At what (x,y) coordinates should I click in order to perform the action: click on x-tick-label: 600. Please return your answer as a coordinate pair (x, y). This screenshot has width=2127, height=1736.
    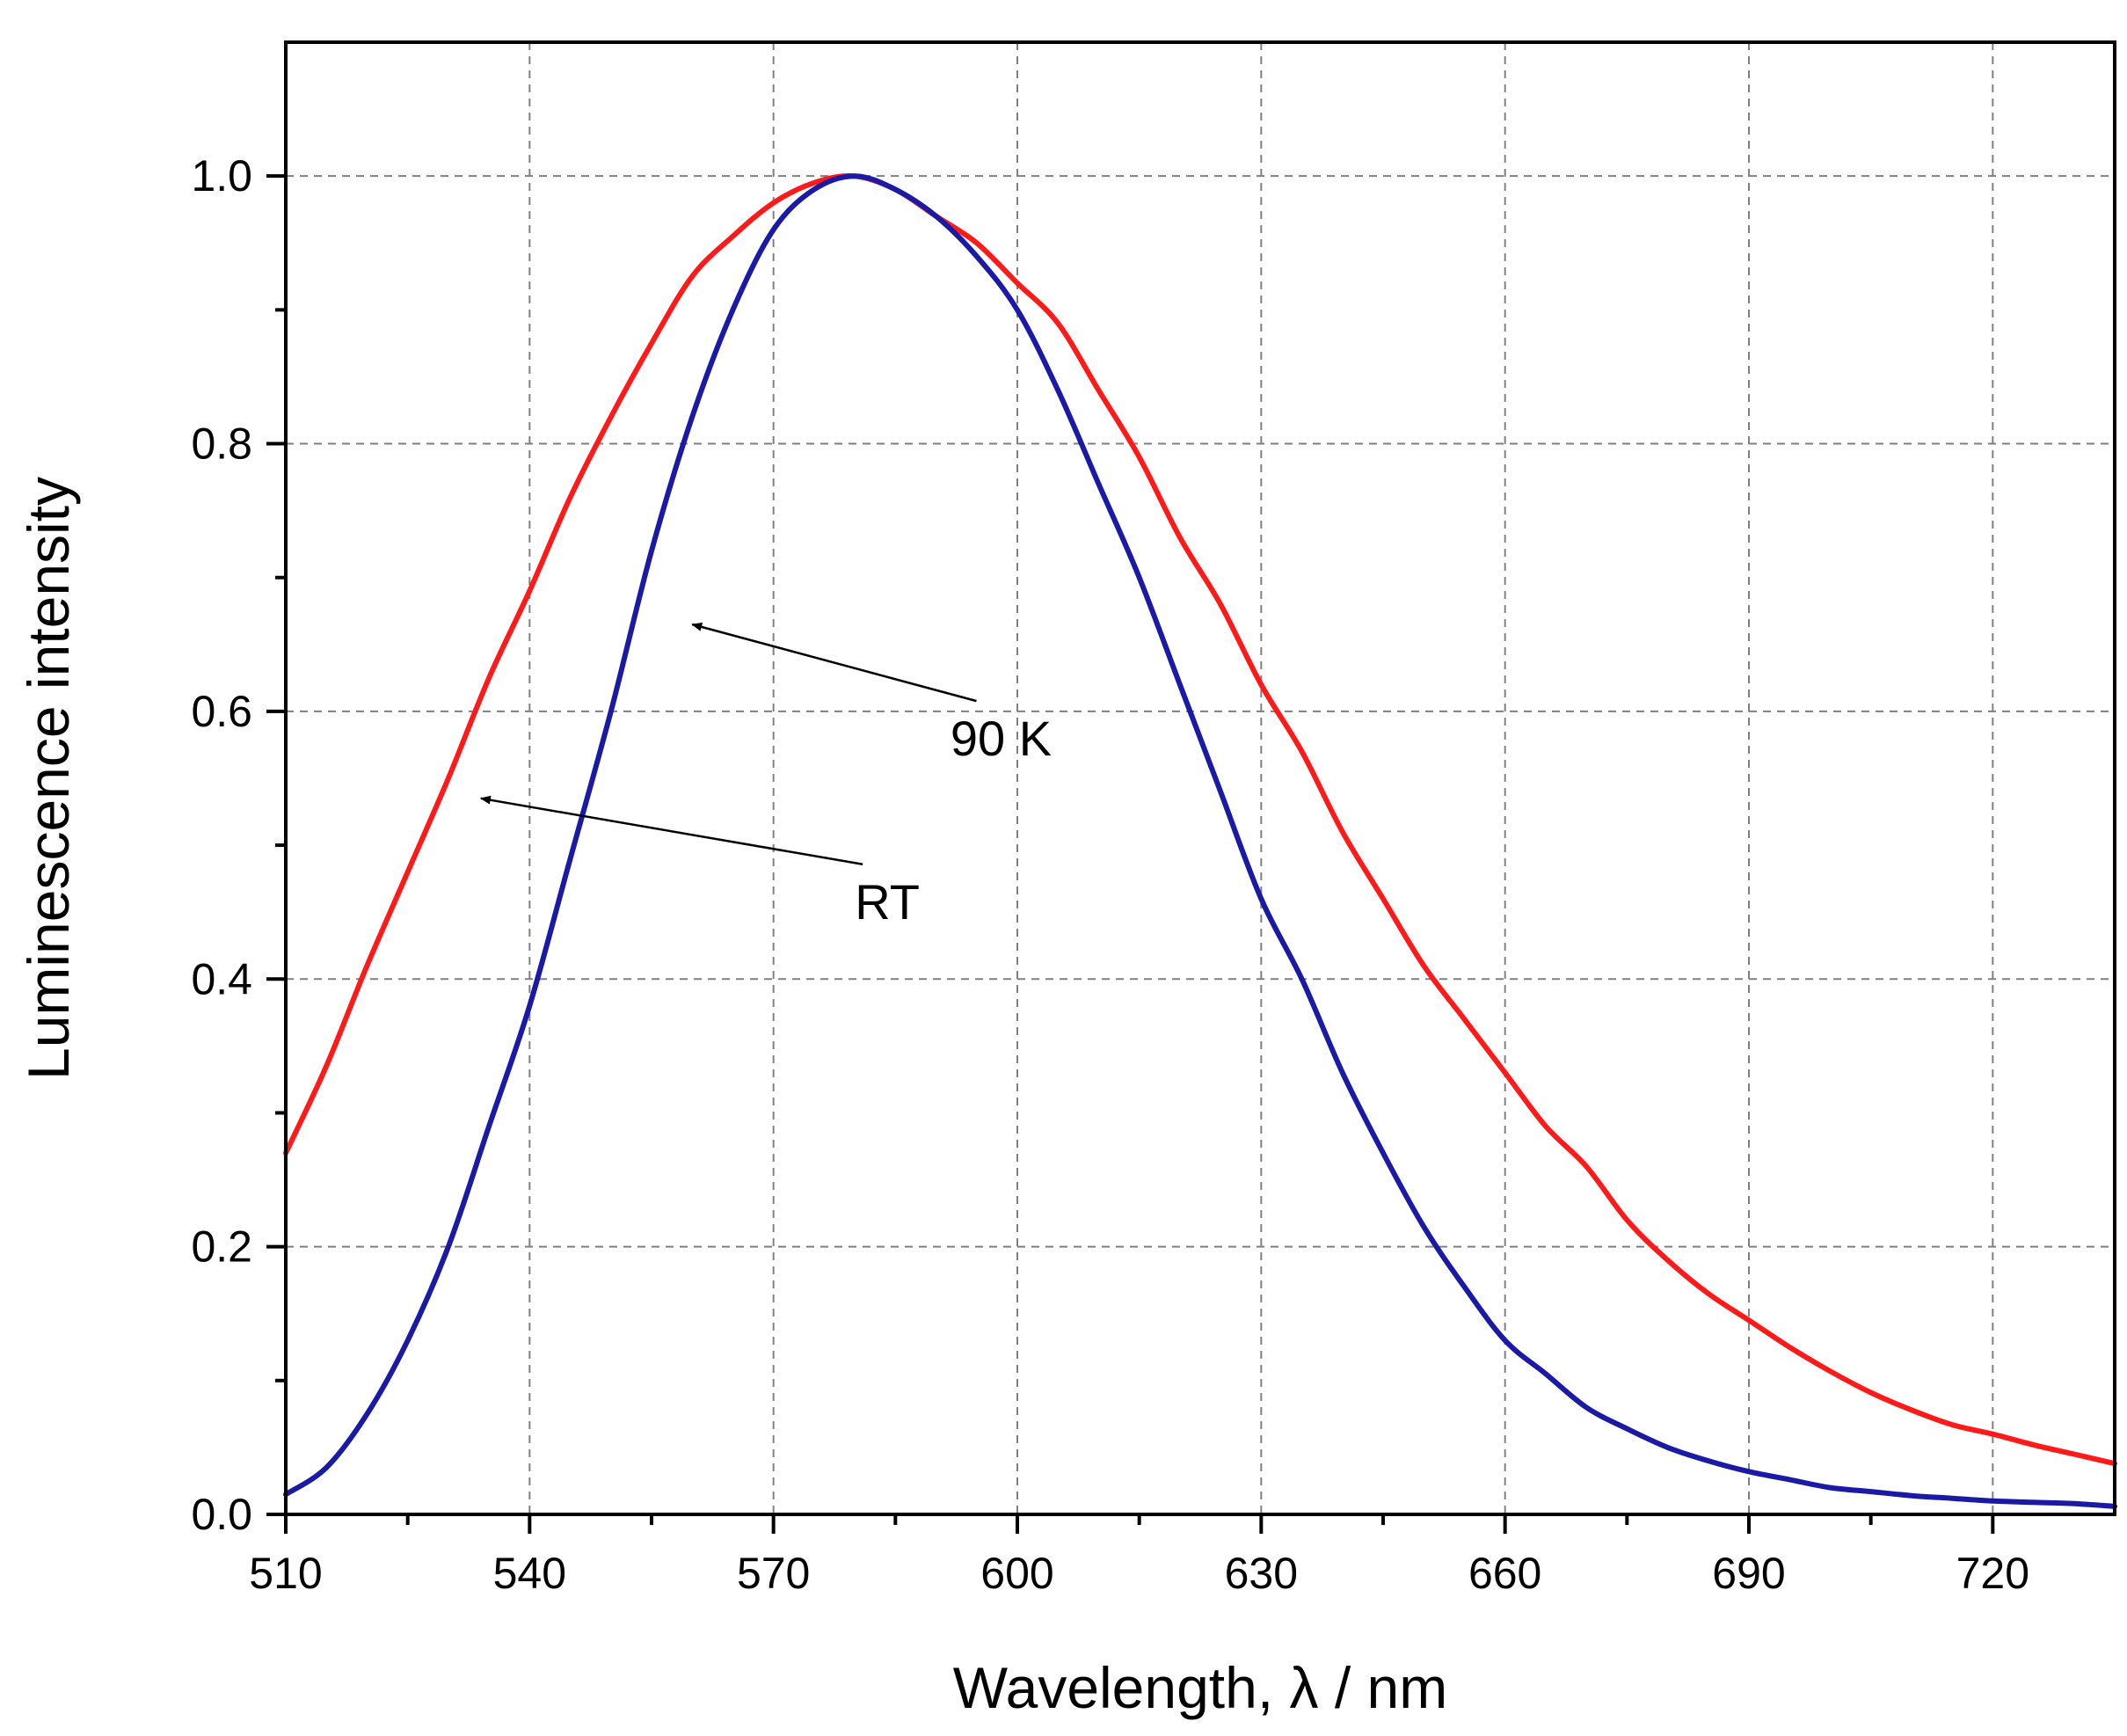
    Looking at the image, I should click on (1017, 1574).